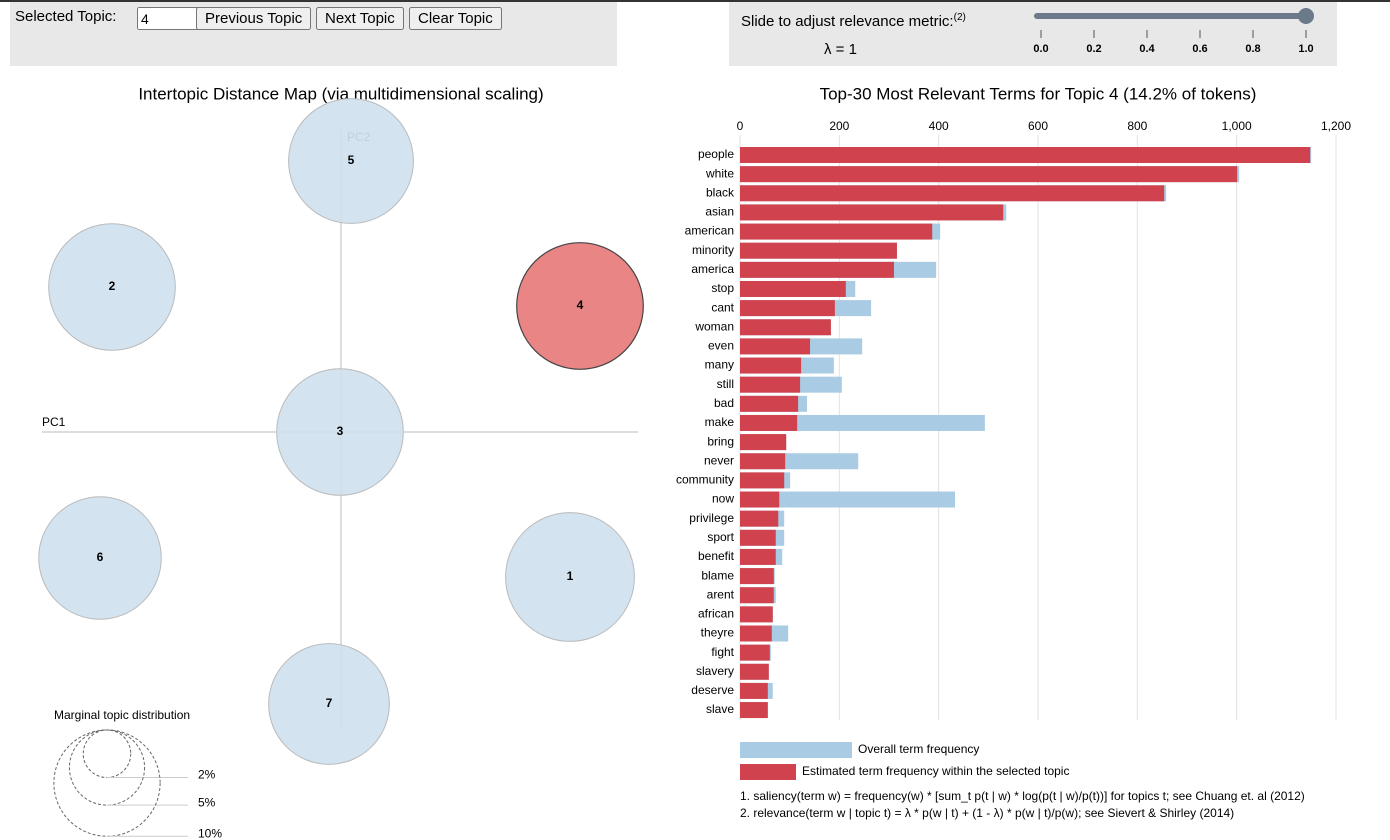  What do you see at coordinates (725, 384) in the screenshot?
I see `term-label: still` at bounding box center [725, 384].